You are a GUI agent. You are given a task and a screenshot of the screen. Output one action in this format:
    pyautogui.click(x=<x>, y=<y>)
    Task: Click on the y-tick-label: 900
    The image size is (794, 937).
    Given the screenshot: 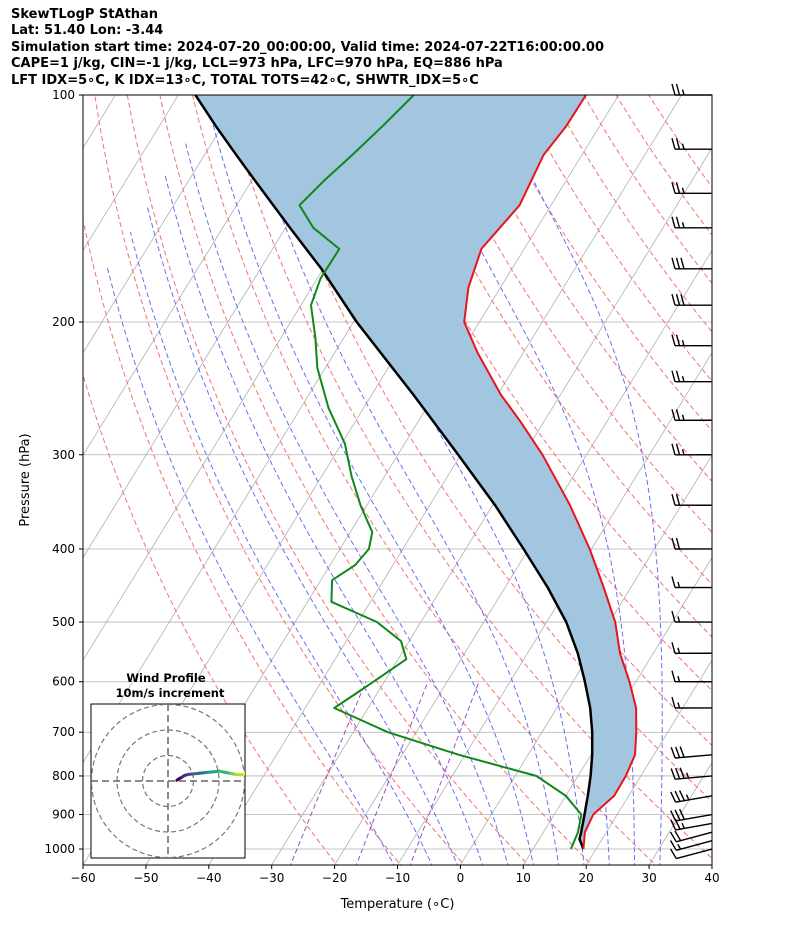 What is the action you would take?
    pyautogui.click(x=63, y=815)
    